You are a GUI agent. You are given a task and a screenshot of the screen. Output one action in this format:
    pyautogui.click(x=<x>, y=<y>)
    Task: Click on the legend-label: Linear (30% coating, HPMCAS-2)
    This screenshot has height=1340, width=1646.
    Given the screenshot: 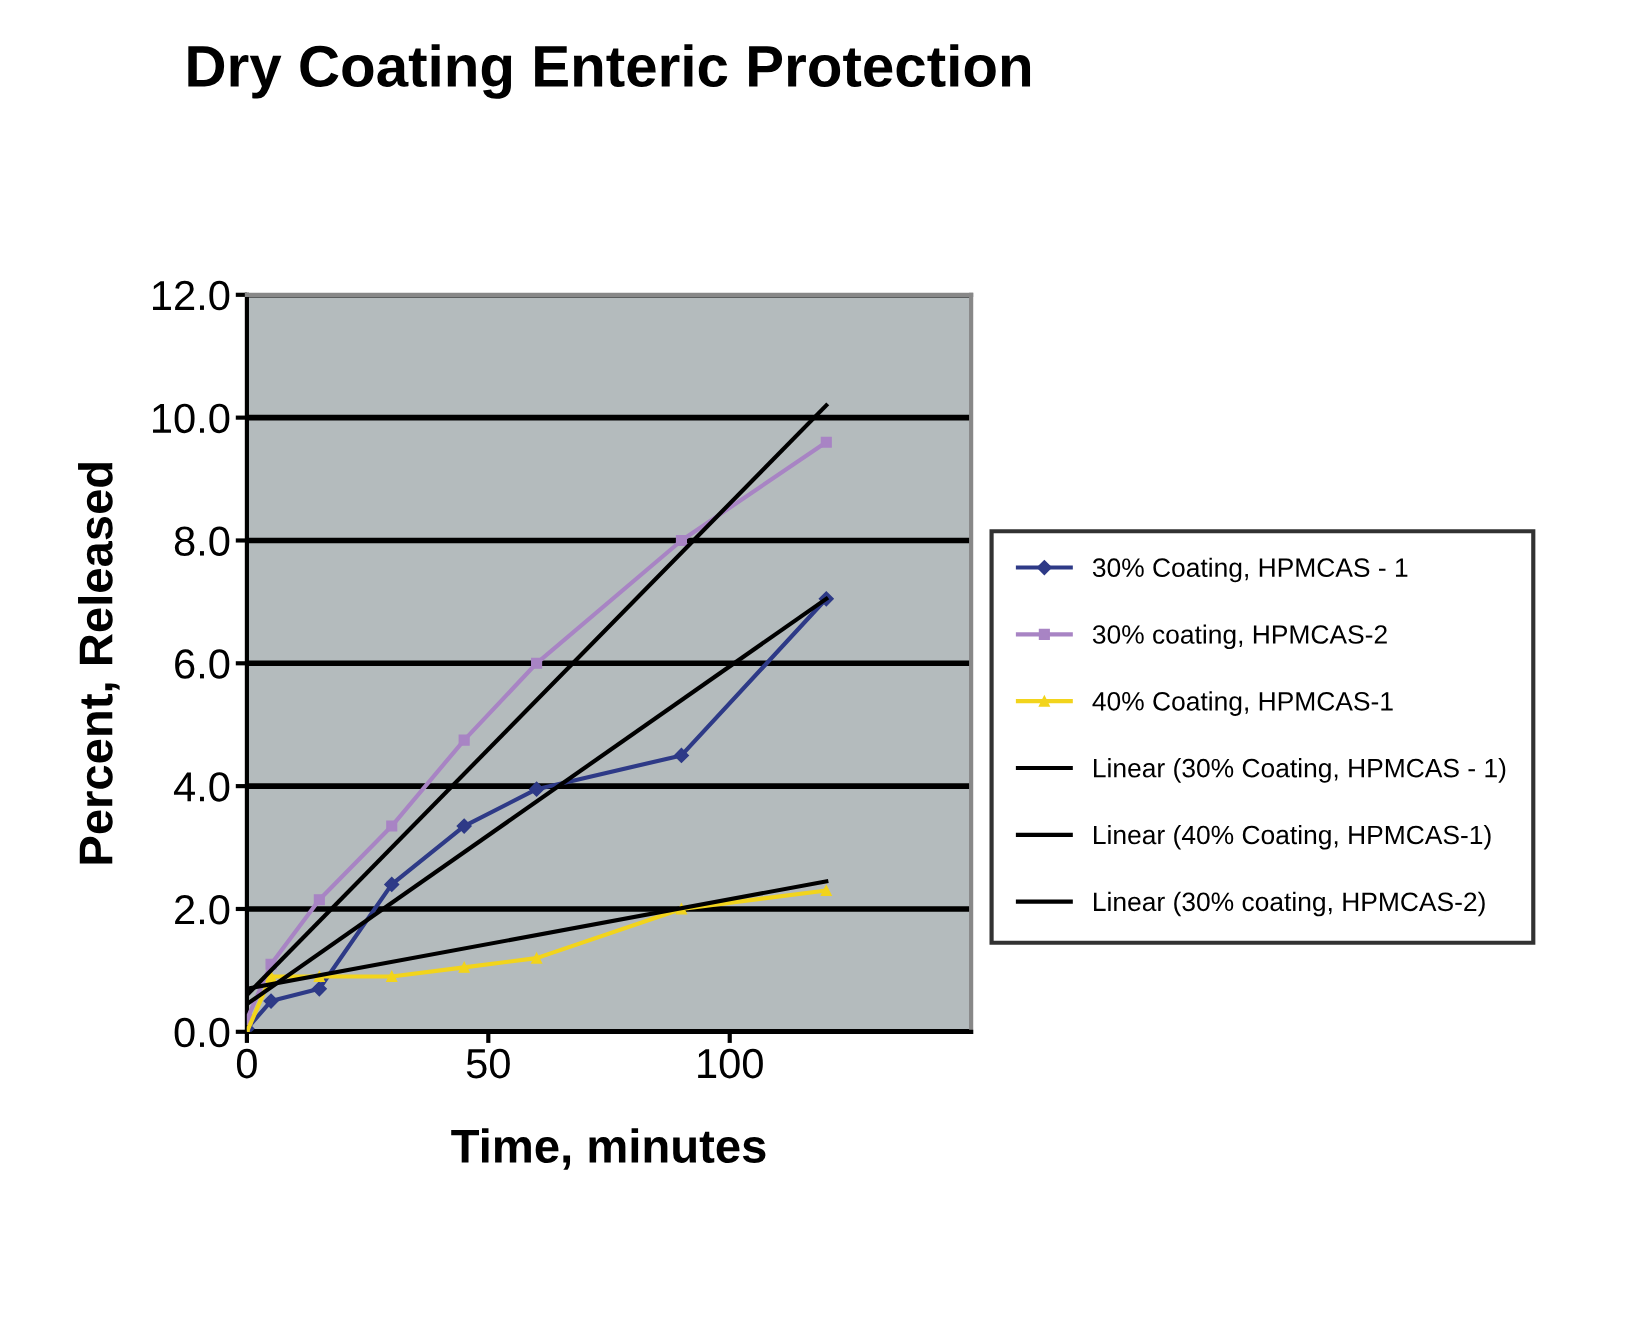 What is the action you would take?
    pyautogui.click(x=1289, y=904)
    